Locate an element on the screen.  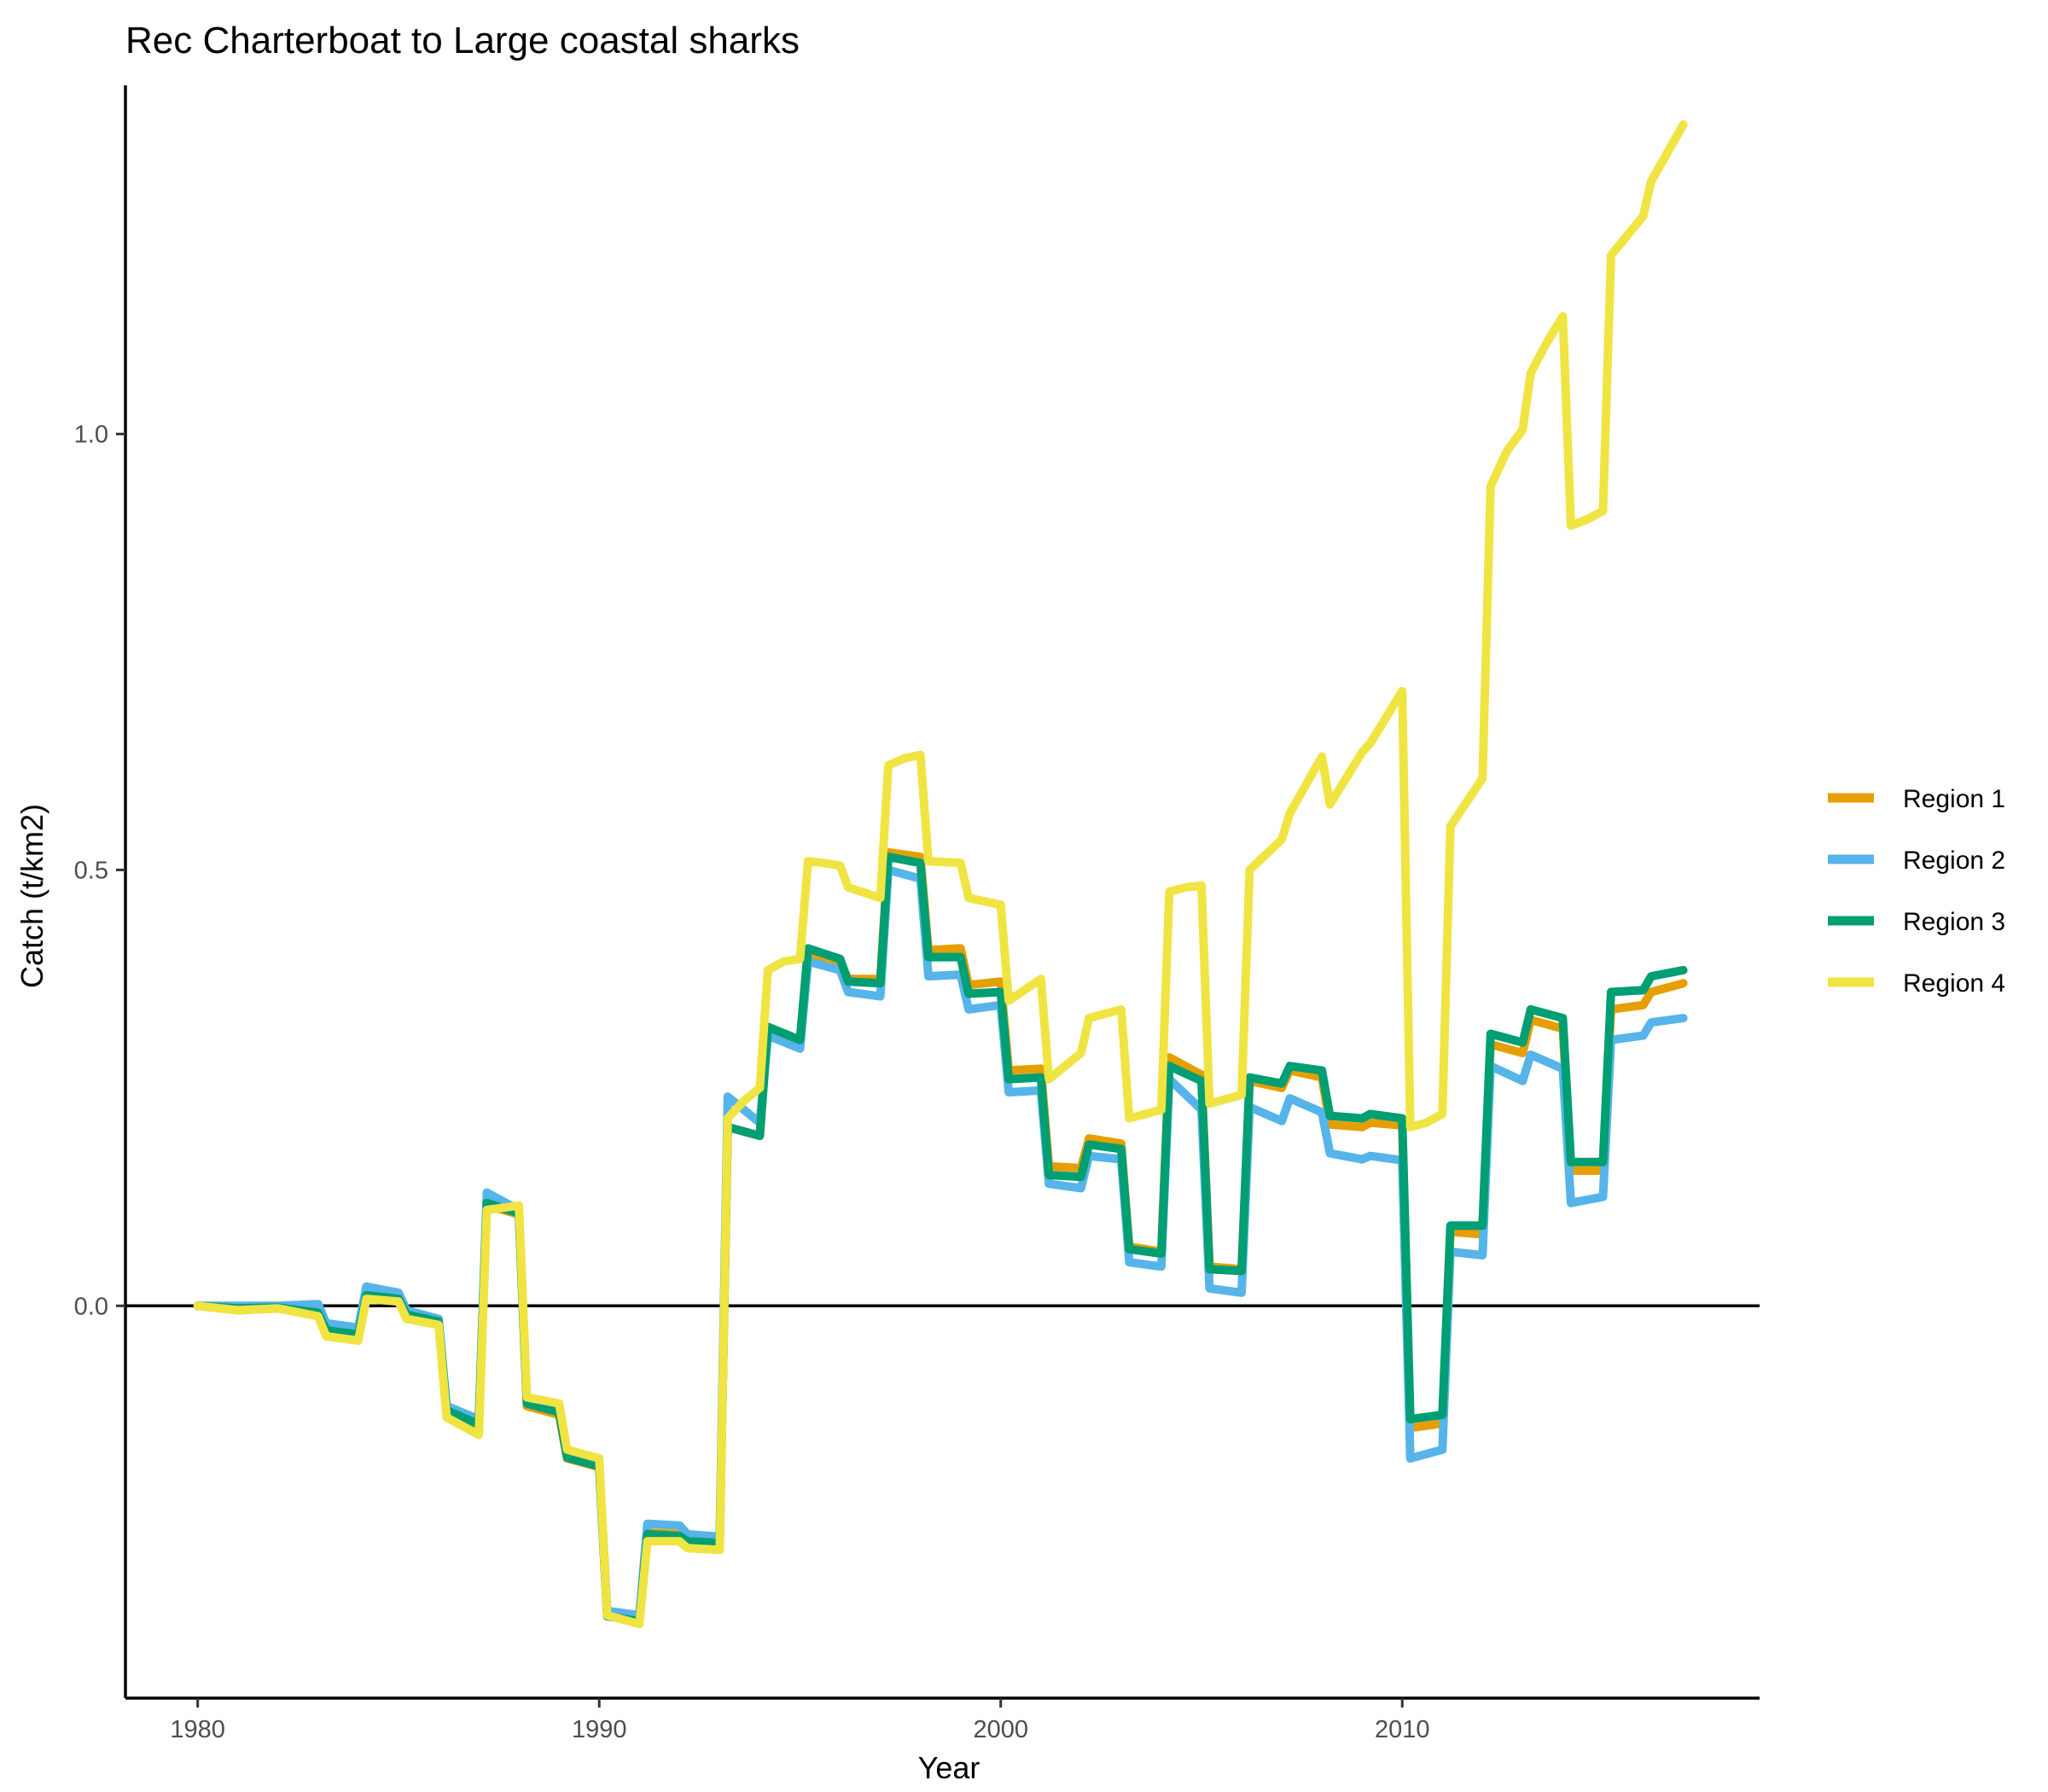
y-tick-label: 0.0 is located at coordinates (91, 1306).